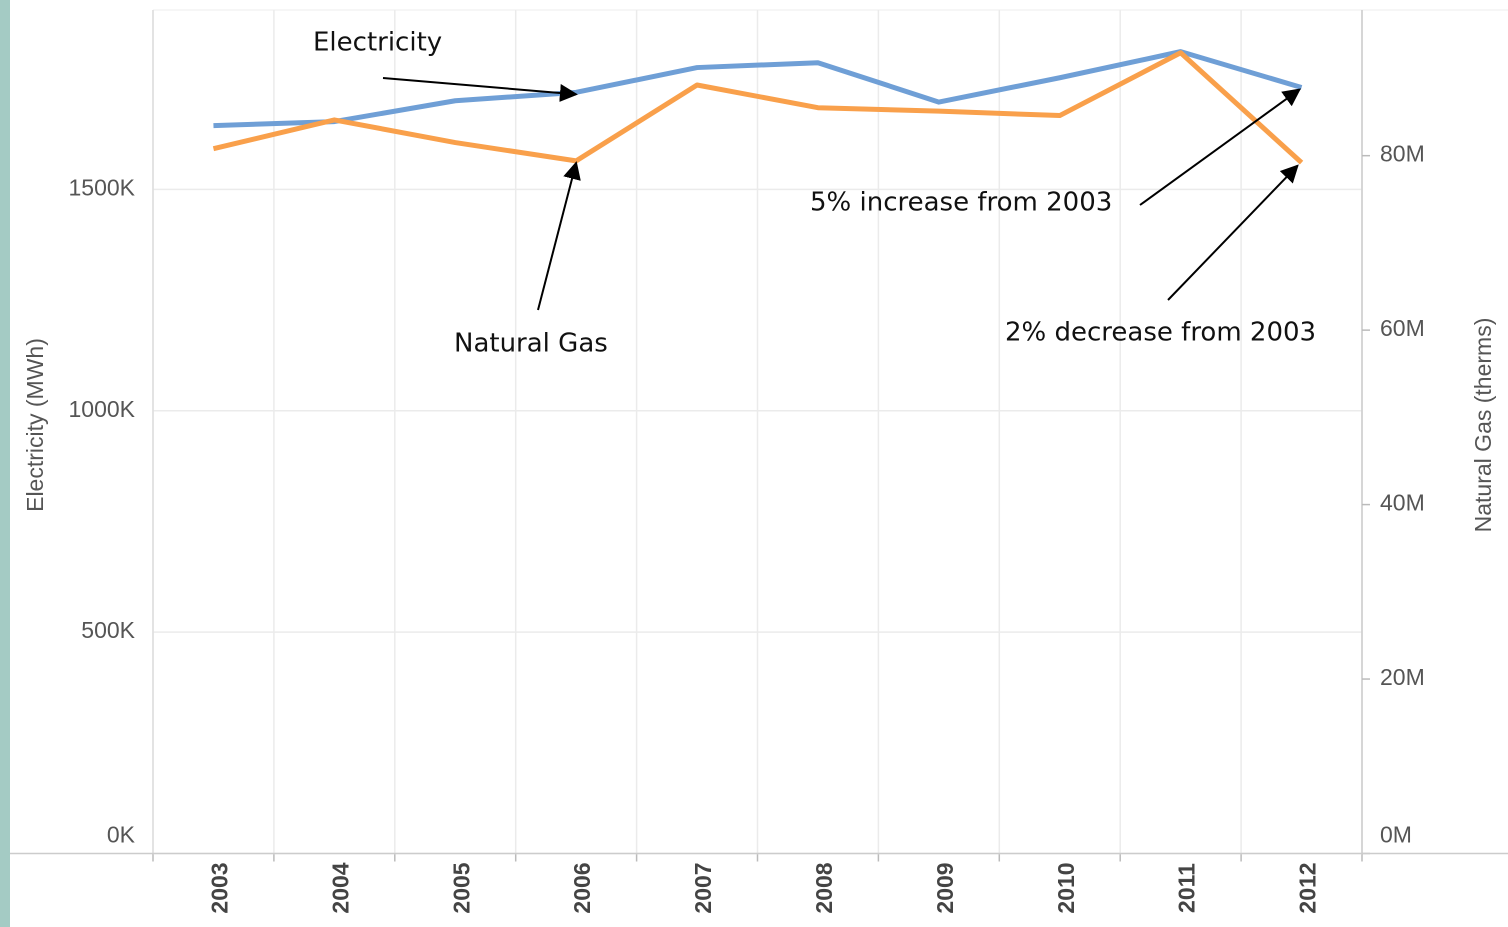  I want to click on x-tick-label: 2006, so click(582, 887).